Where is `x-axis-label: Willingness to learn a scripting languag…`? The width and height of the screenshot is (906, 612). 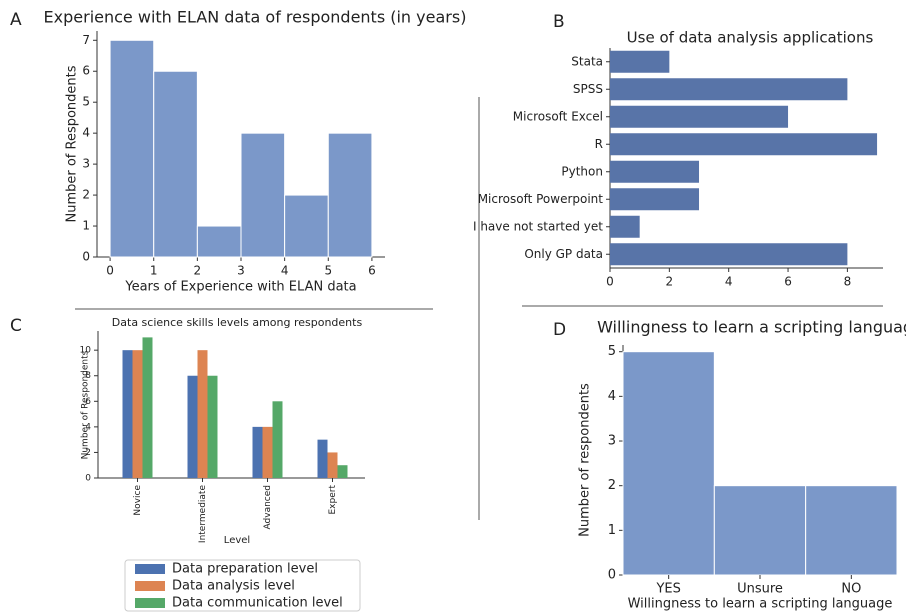 x-axis-label: Willingness to learn a scripting languag… is located at coordinates (760, 604).